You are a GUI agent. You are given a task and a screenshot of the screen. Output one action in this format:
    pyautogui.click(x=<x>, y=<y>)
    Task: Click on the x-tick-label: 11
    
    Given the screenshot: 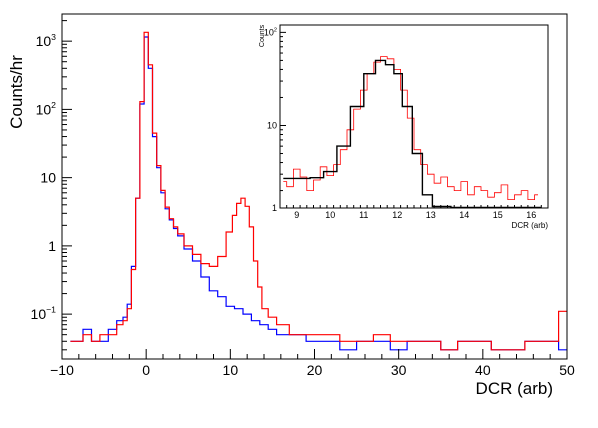 What is the action you would take?
    pyautogui.click(x=363, y=215)
    